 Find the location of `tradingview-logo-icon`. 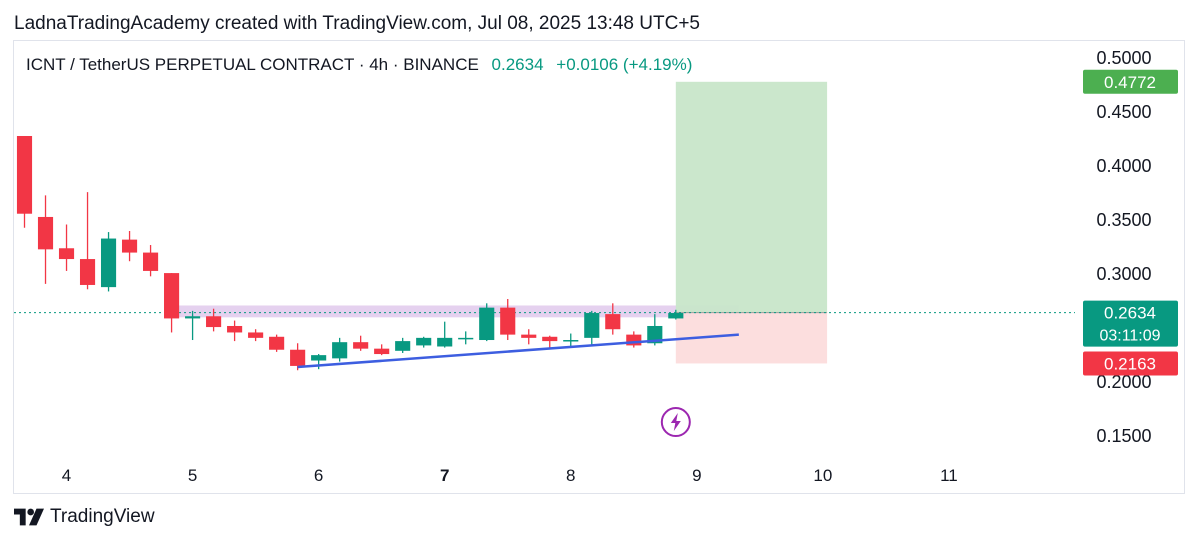

tradingview-logo-icon is located at coordinates (29, 517).